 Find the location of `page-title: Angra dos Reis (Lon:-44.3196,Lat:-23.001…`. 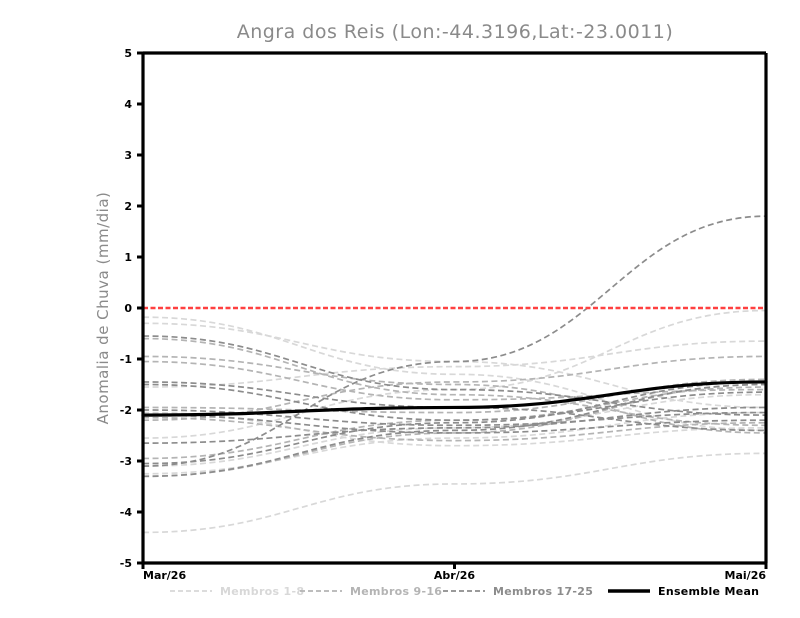

page-title: Angra dos Reis (Lon:-44.3196,Lat:-23.001… is located at coordinates (455, 32).